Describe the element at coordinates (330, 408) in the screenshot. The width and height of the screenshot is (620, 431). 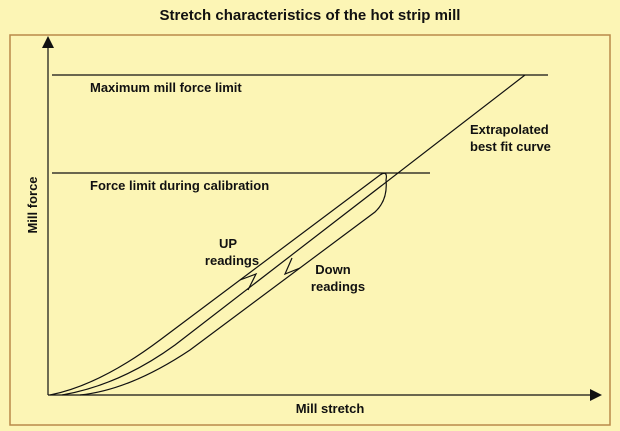
I see `x-label: Mill stretch` at that location.